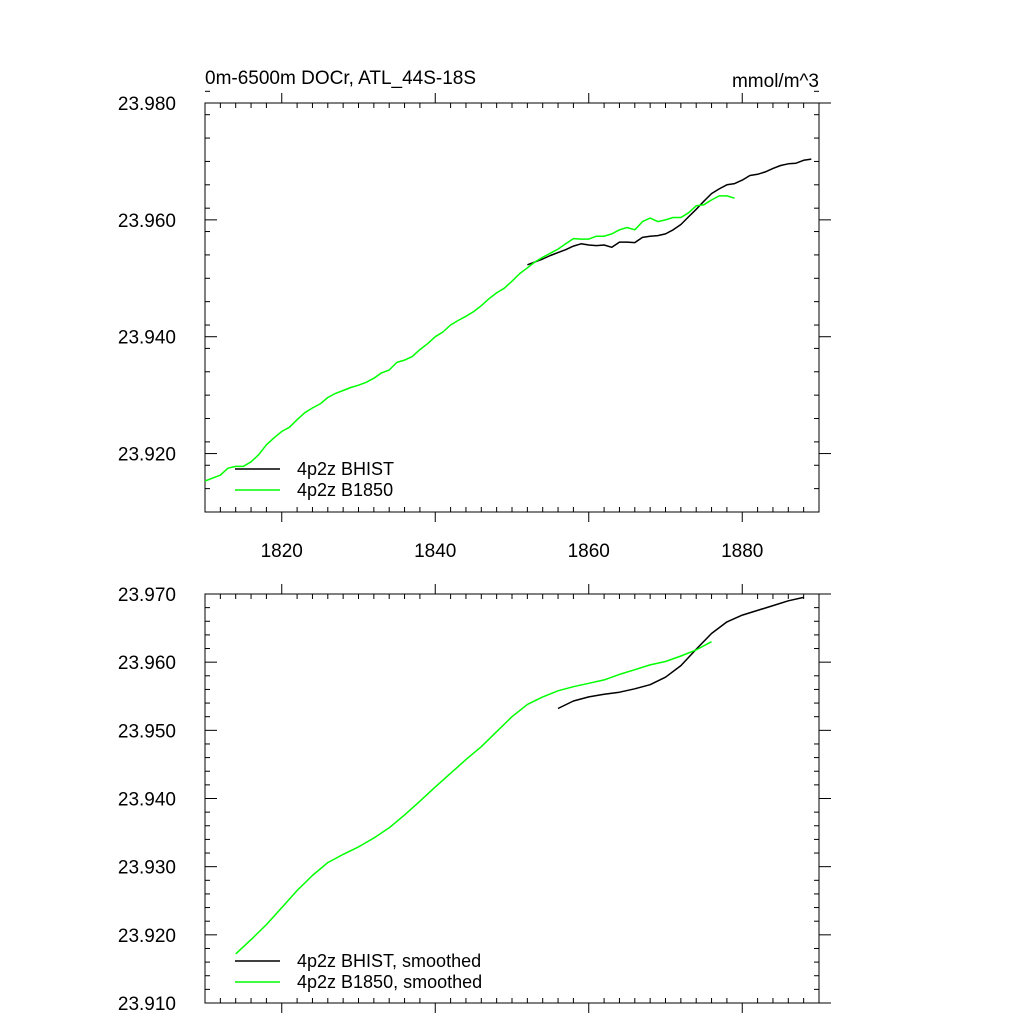 This screenshot has height=1024, width=1024. What do you see at coordinates (147, 868) in the screenshot?
I see `y-tick-label: 23.930` at bounding box center [147, 868].